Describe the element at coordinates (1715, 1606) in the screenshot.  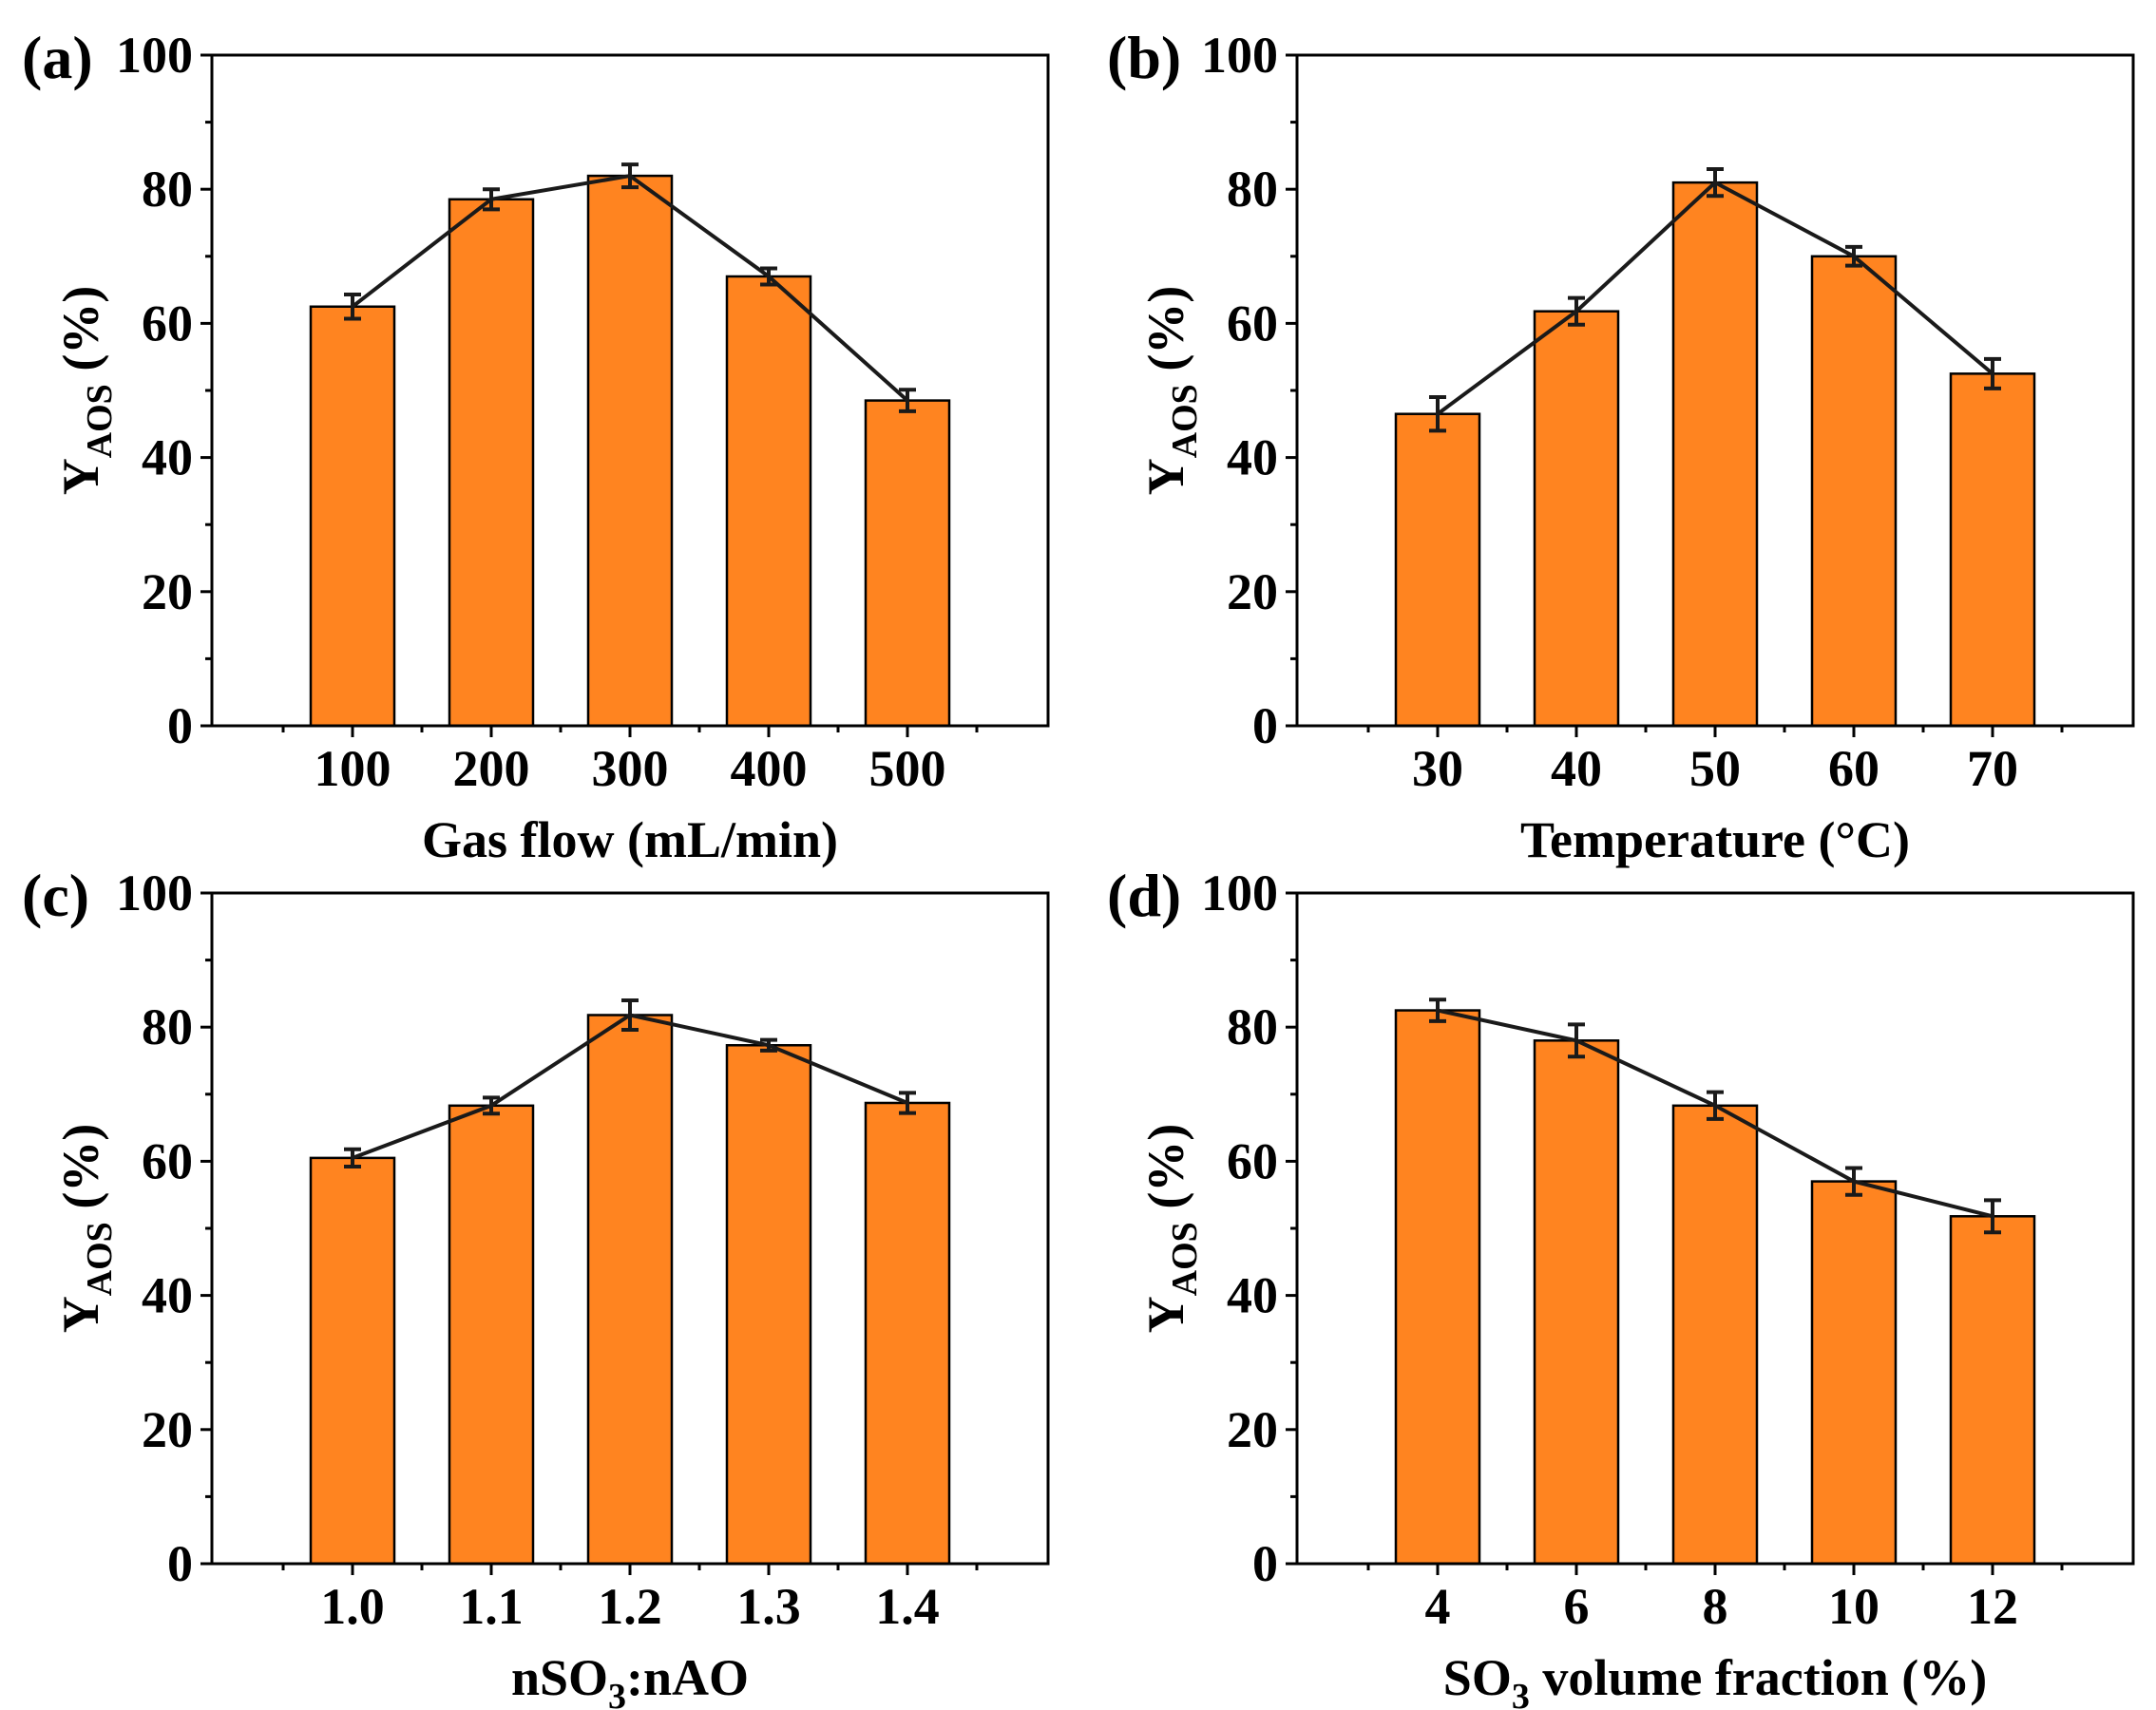
I see `x-tick-label: 8` at that location.